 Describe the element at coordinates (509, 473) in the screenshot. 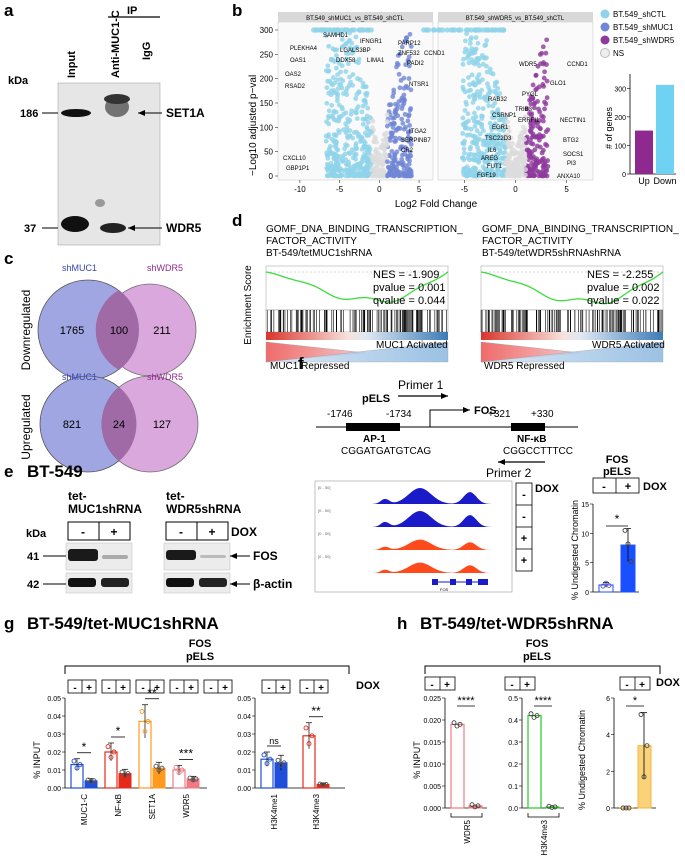

I see `f-primer2: Primer 2` at that location.